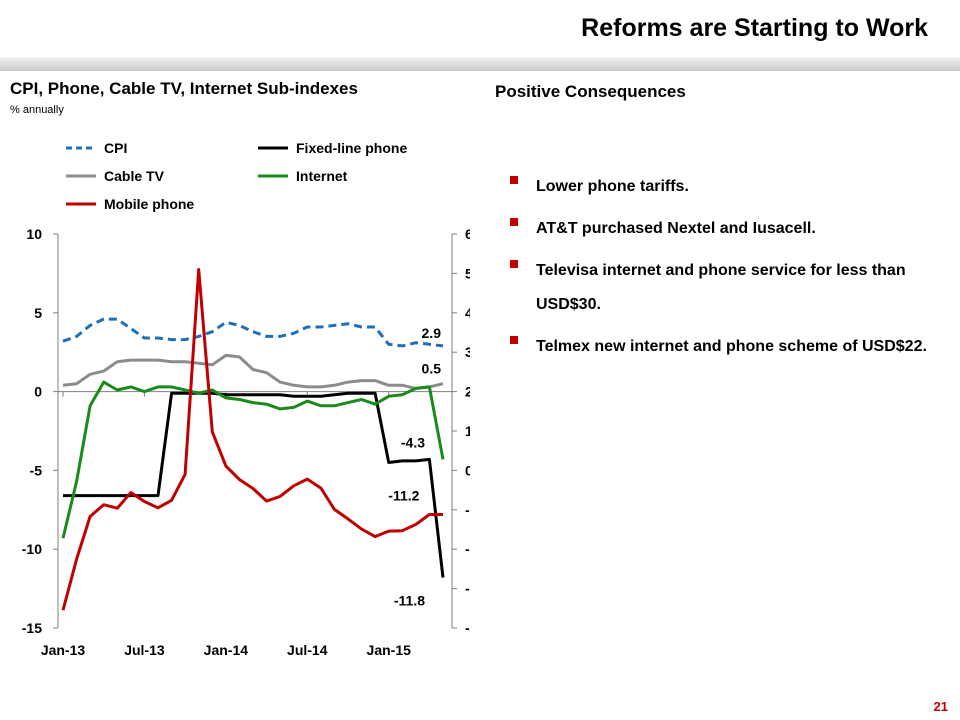 Image resolution: width=960 pixels, height=720 pixels. What do you see at coordinates (403, 496) in the screenshot?
I see `data-label: -11.2` at bounding box center [403, 496].